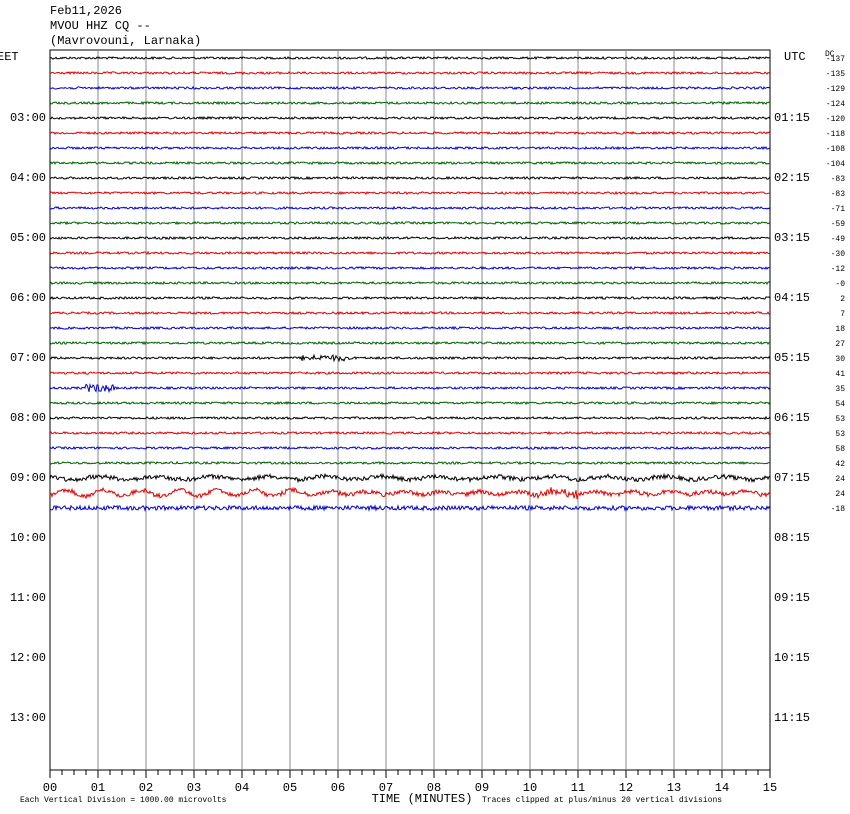  Describe the element at coordinates (835, 74) in the screenshot. I see `dc-offset: -135` at that location.